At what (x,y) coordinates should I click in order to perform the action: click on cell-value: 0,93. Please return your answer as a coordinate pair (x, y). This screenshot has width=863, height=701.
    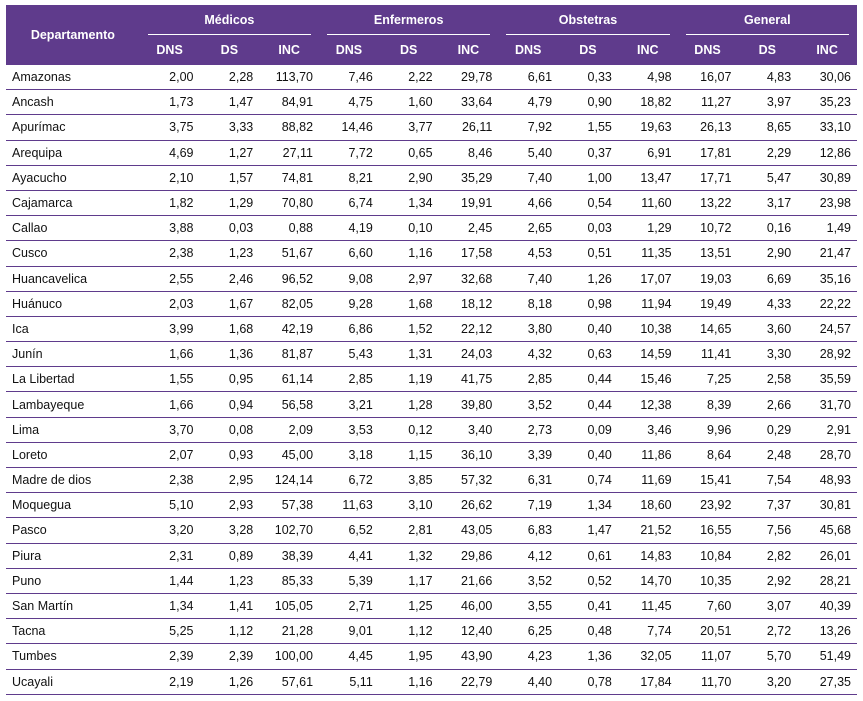
    Looking at the image, I should click on (229, 455).